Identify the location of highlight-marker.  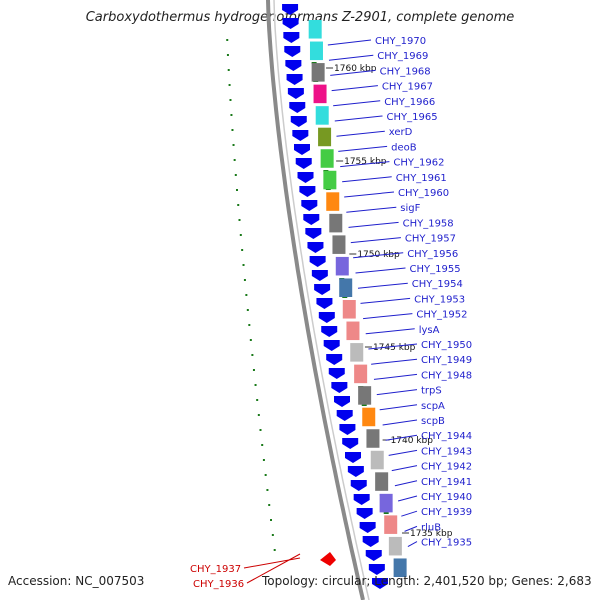
(328, 559).